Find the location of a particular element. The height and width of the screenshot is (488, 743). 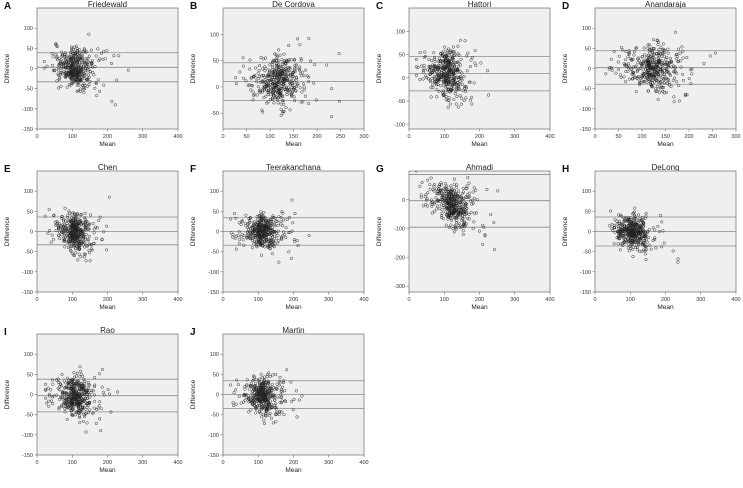

x-axis-label: Mean is located at coordinates (665, 307).